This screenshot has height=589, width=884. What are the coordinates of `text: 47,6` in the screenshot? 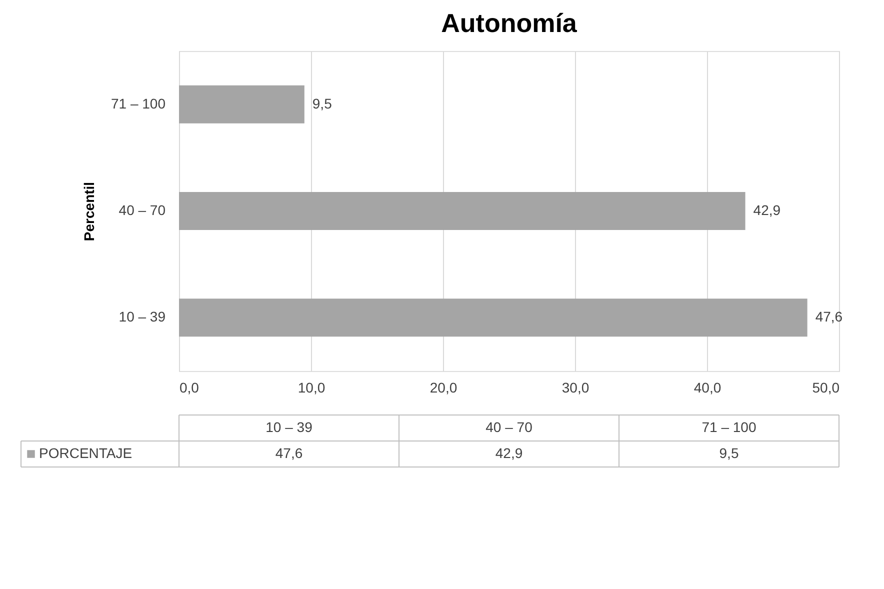 It's located at (289, 453).